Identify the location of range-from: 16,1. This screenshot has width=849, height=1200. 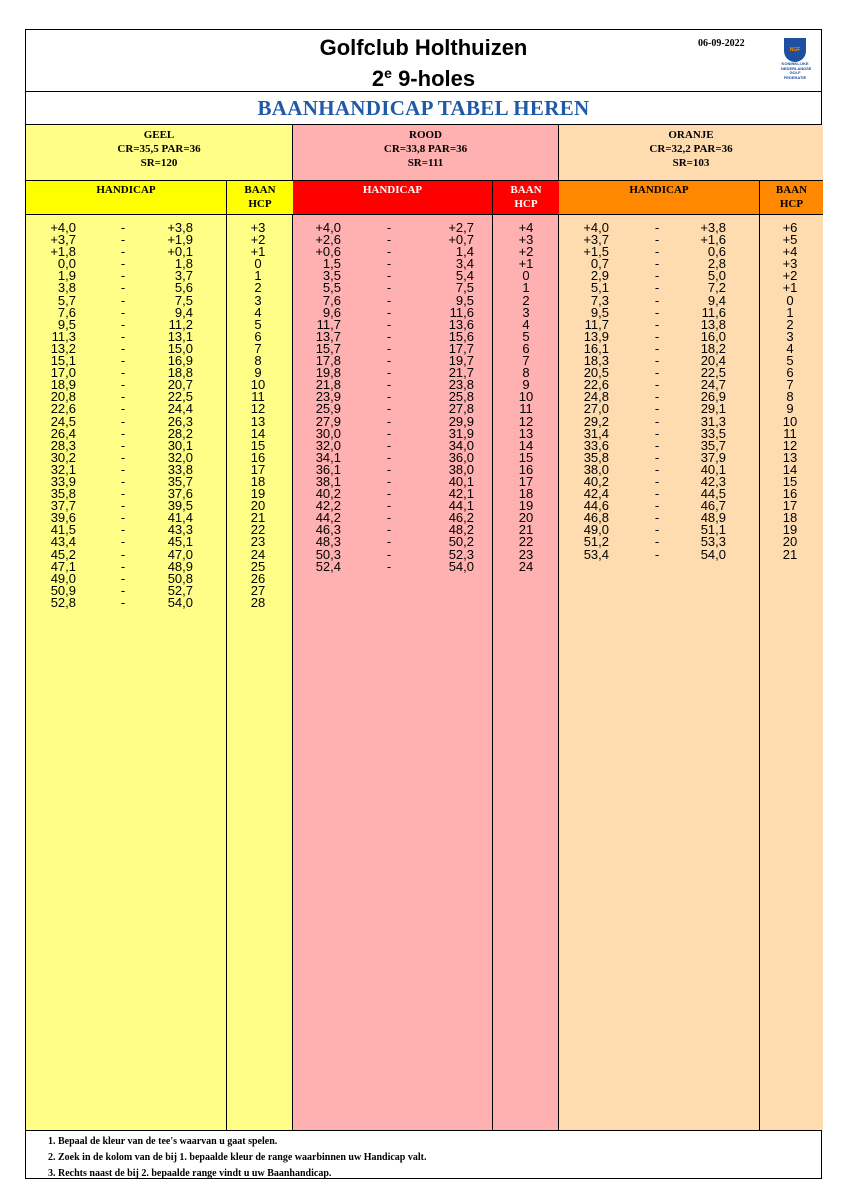
(596, 348).